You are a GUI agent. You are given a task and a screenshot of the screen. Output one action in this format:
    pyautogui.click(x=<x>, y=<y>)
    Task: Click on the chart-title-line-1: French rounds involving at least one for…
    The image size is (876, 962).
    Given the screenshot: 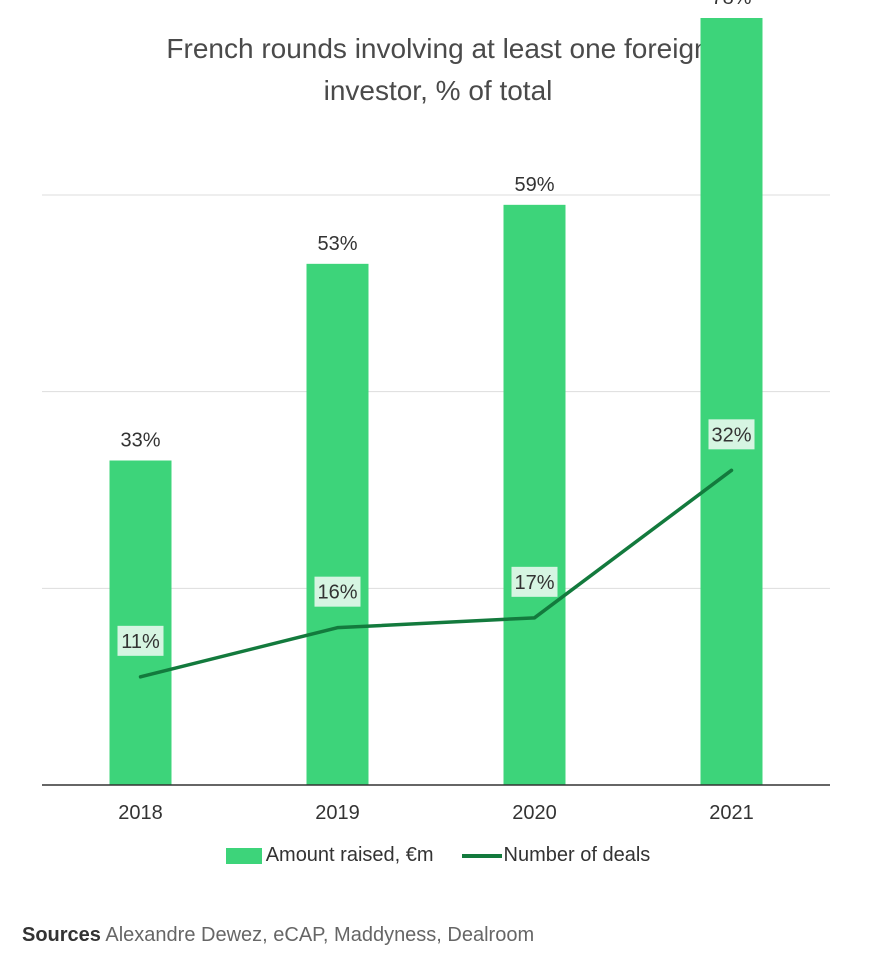 What is the action you would take?
    pyautogui.click(x=438, y=48)
    